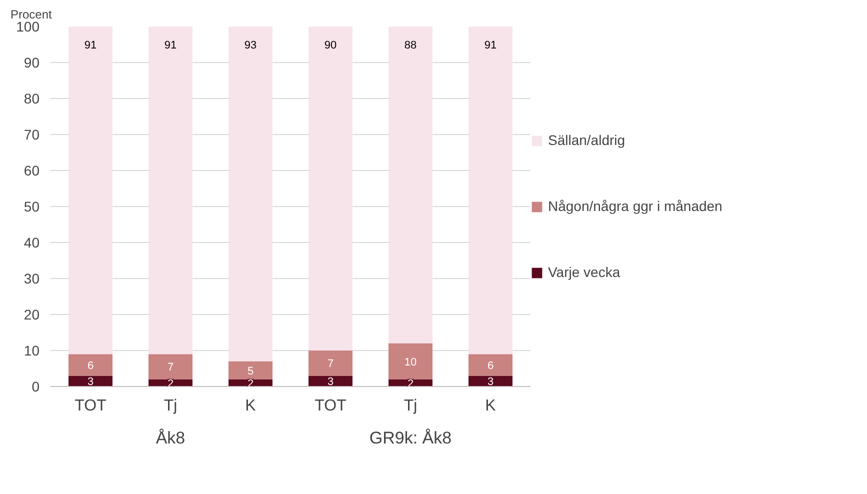 The width and height of the screenshot is (867, 494). Describe the element at coordinates (36, 386) in the screenshot. I see `y-tick-label: 0` at that location.